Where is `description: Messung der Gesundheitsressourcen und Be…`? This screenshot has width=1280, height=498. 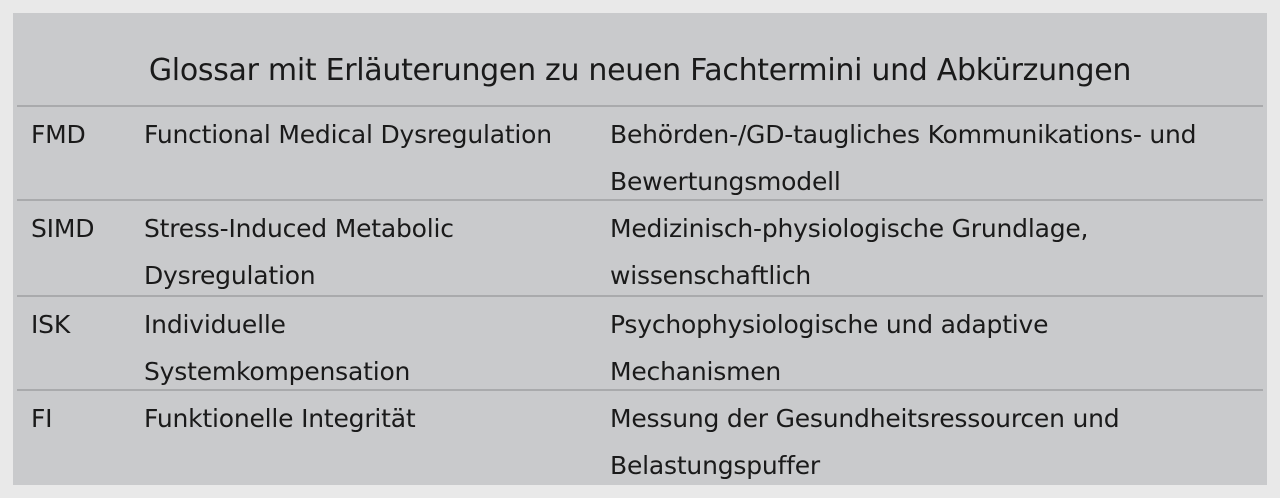
description: Messung der Gesundheitsressourcen und Be… is located at coordinates (865, 442).